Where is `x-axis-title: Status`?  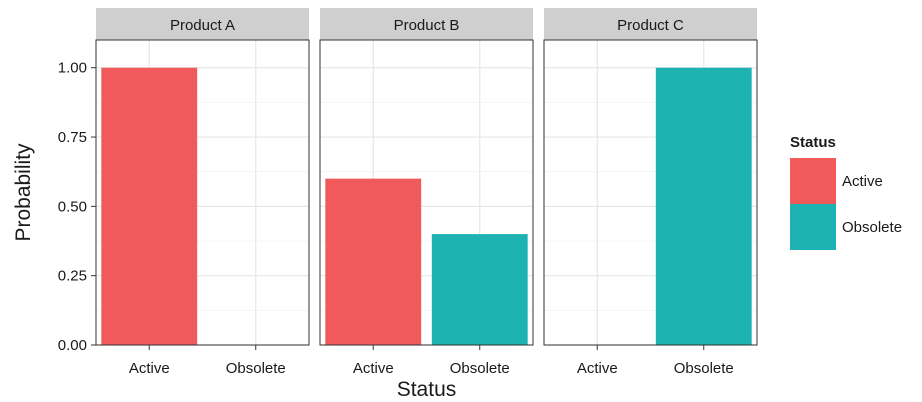
x-axis-title: Status is located at coordinates (427, 389).